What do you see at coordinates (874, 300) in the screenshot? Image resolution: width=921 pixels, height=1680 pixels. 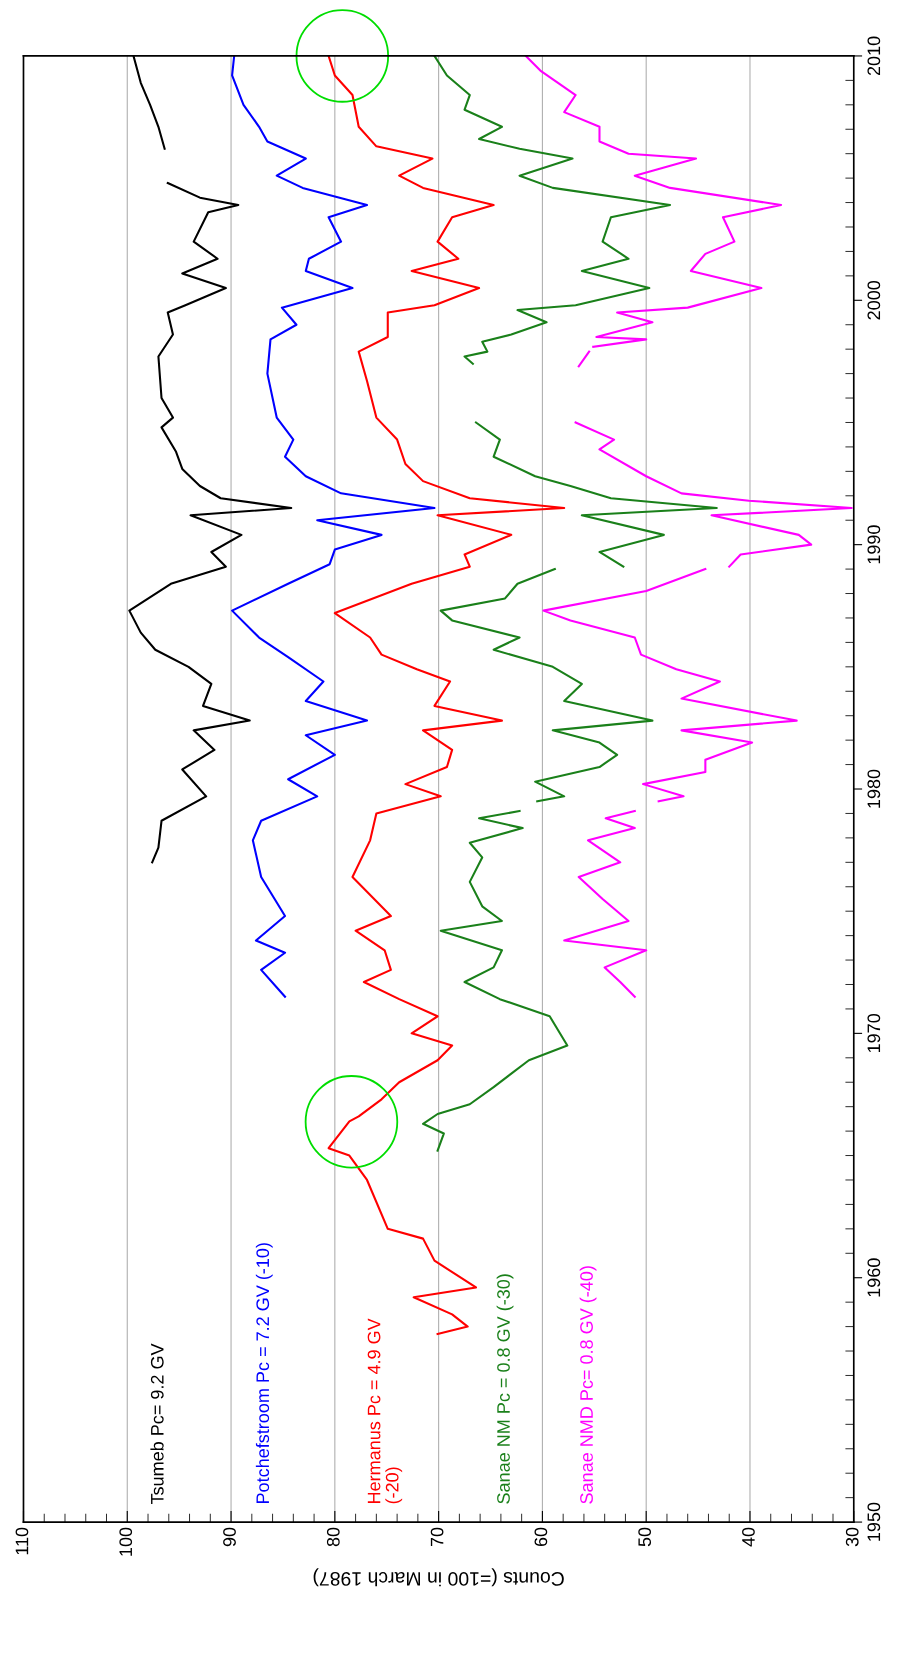 I see `y-tick-label: 2000` at bounding box center [874, 300].